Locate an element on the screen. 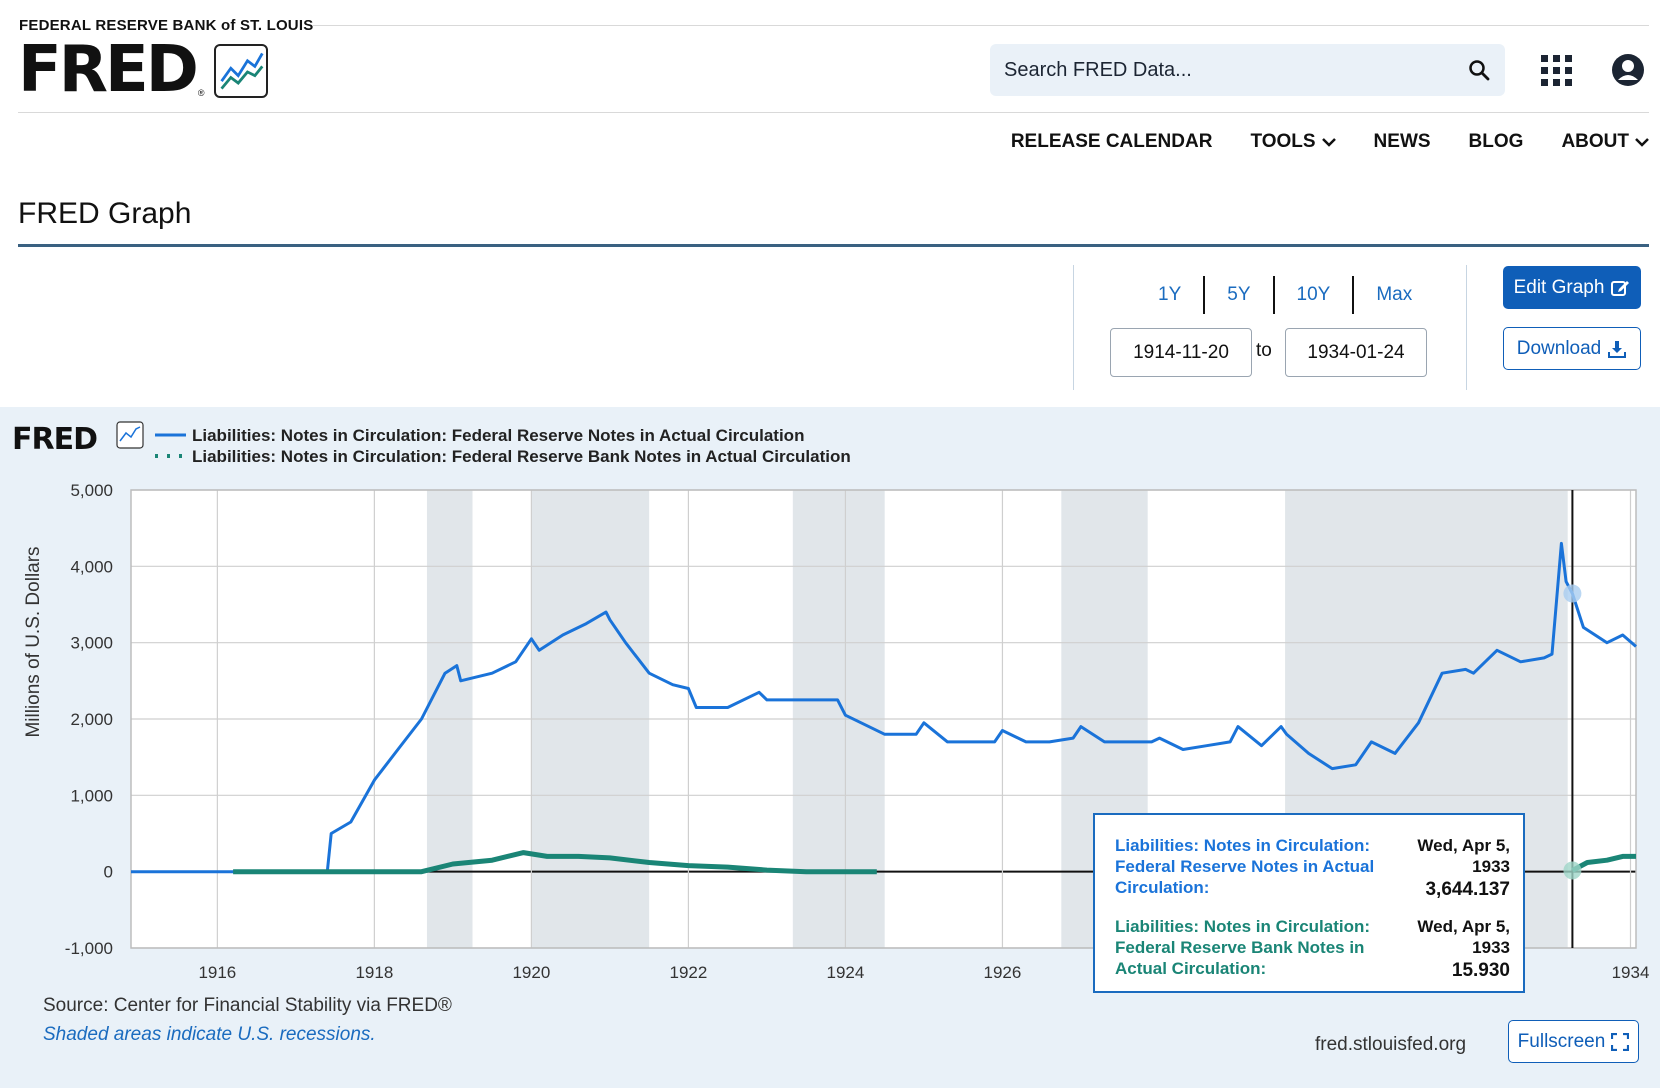  y-tick-label: 4,000 is located at coordinates (91, 566).